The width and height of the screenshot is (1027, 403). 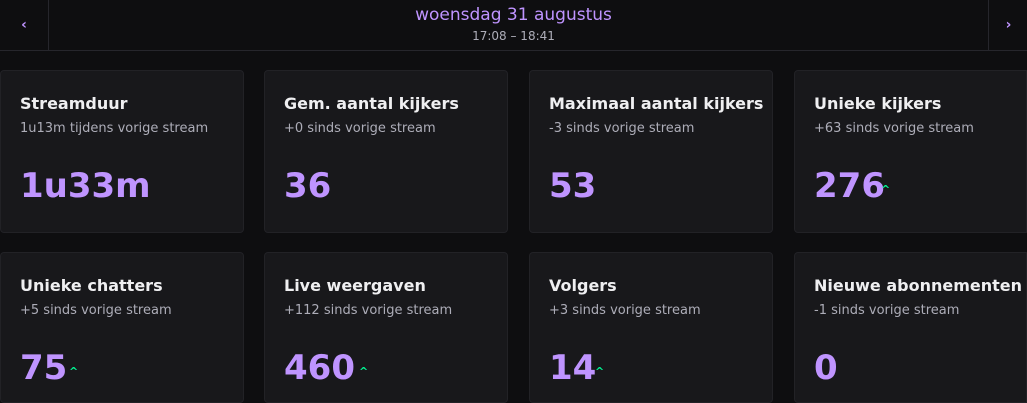 I want to click on time-range: 17:08 – 18:41, so click(x=513, y=36).